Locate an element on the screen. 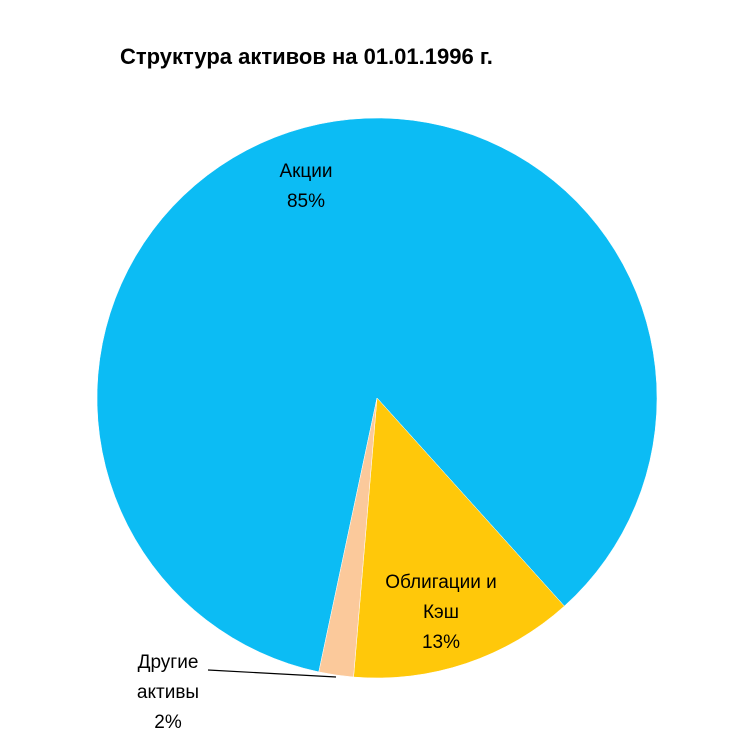 This screenshot has height=746, width=752. data-label: Акции 85% is located at coordinates (306, 187).